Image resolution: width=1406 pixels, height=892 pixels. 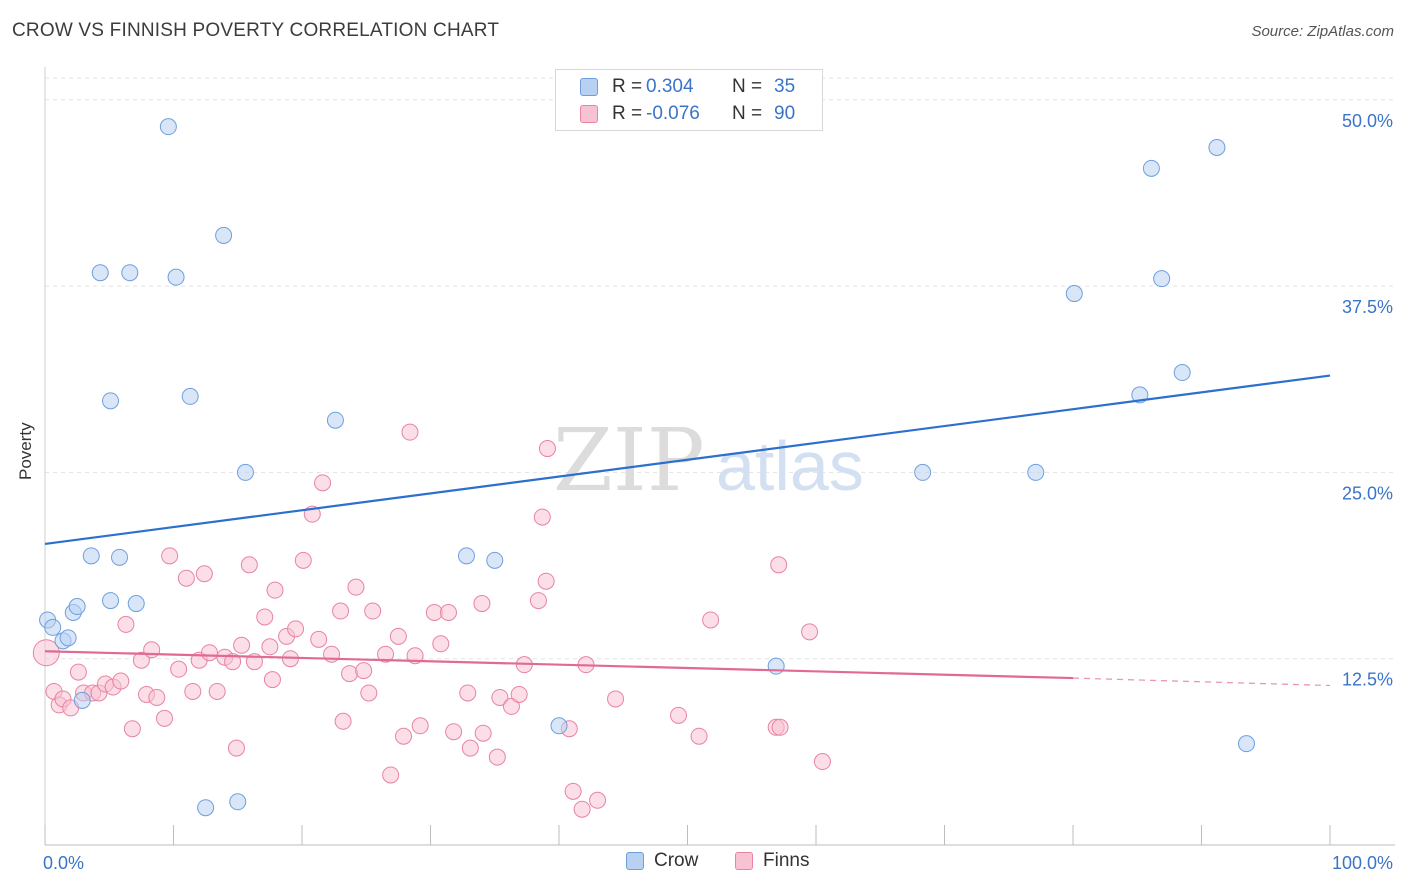 I want to click on x-tick-label-min: 0.0%, so click(x=63, y=863).